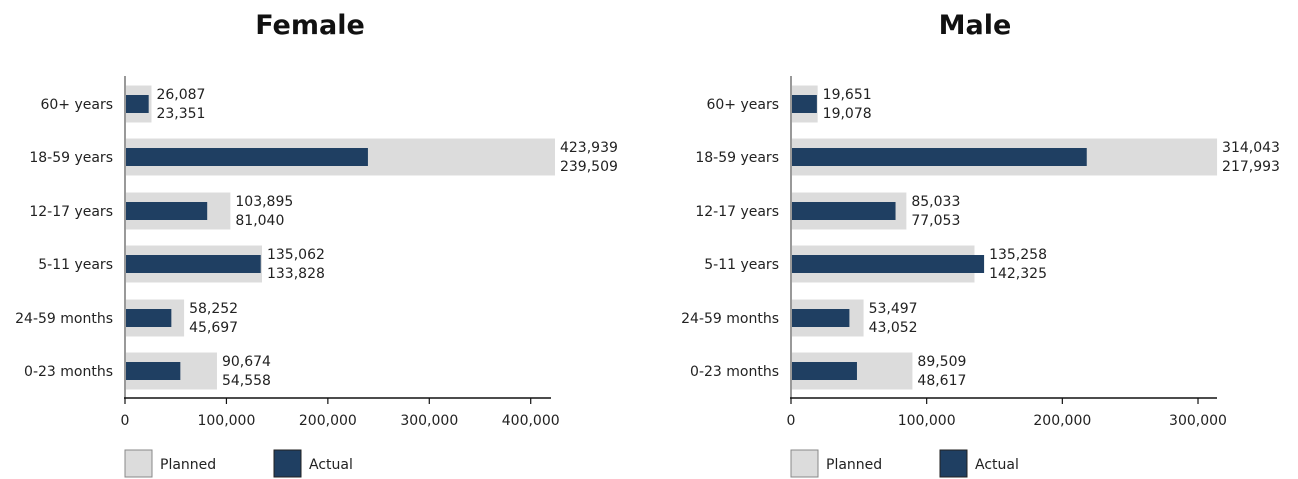 The width and height of the screenshot is (1298, 479). I want to click on planned-value-label: 135,258, so click(1018, 255).